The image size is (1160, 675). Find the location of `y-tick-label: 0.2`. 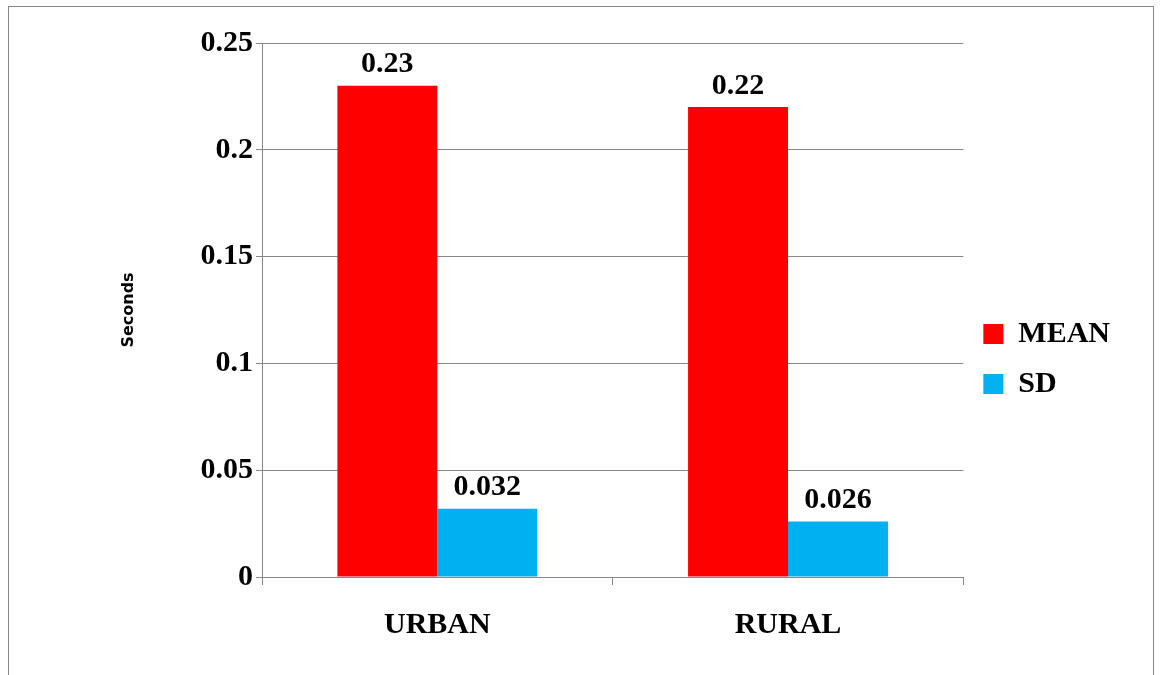

y-tick-label: 0.2 is located at coordinates (234, 147).